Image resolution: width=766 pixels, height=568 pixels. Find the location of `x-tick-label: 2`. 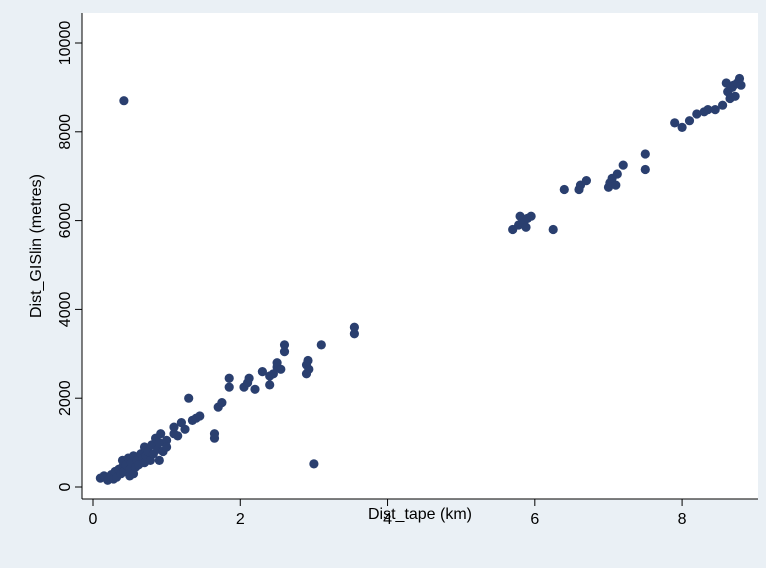

x-tick-label: 2 is located at coordinates (240, 519).